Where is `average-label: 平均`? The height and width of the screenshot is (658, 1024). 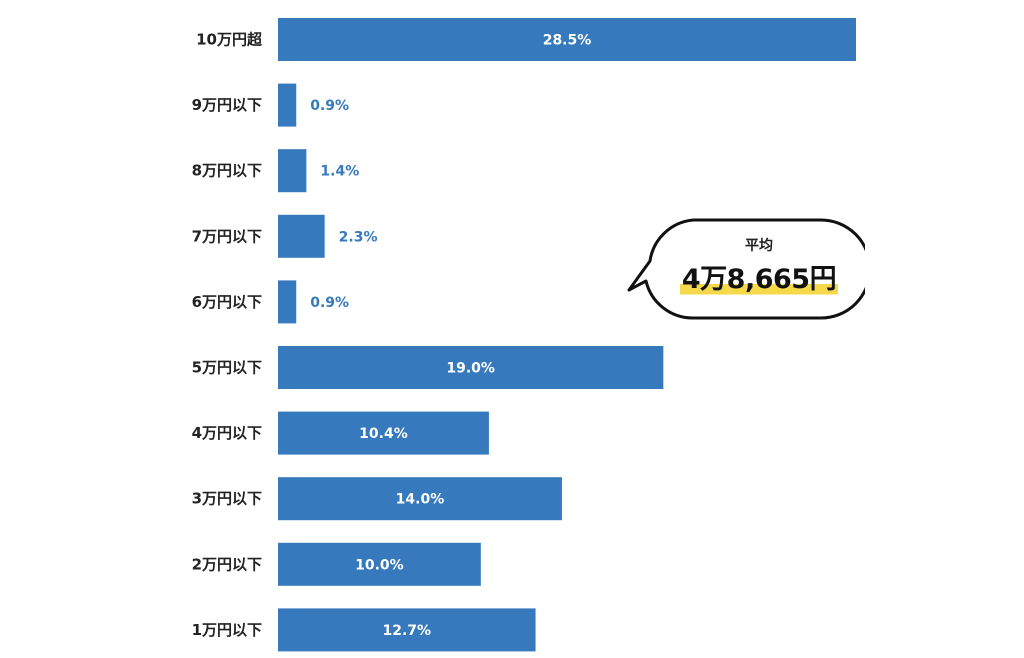 average-label: 平均 is located at coordinates (759, 246).